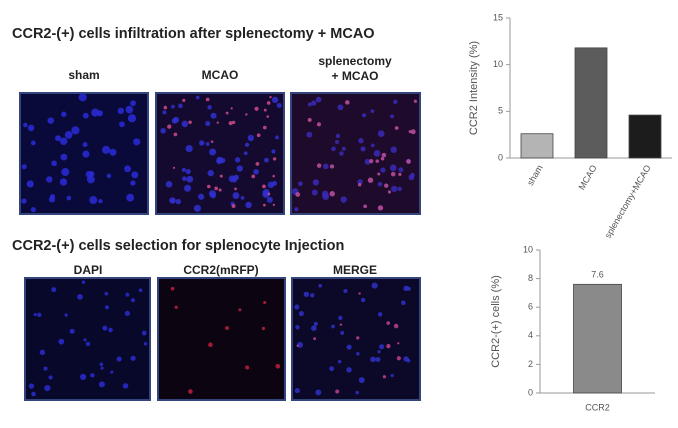 Image resolution: width=678 pixels, height=428 pixels. What do you see at coordinates (355, 61) in the screenshot?
I see `panel-label: splenectomy` at bounding box center [355, 61].